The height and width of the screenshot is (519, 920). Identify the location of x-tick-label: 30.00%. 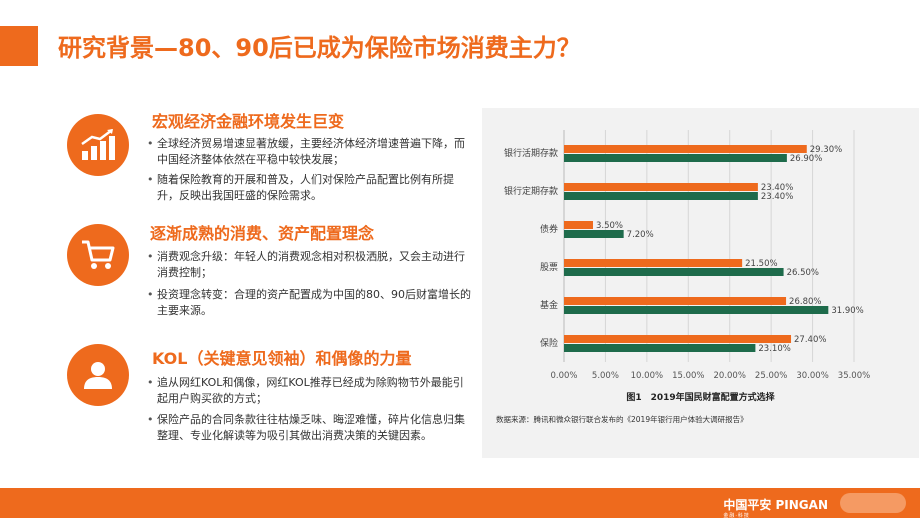
(812, 376).